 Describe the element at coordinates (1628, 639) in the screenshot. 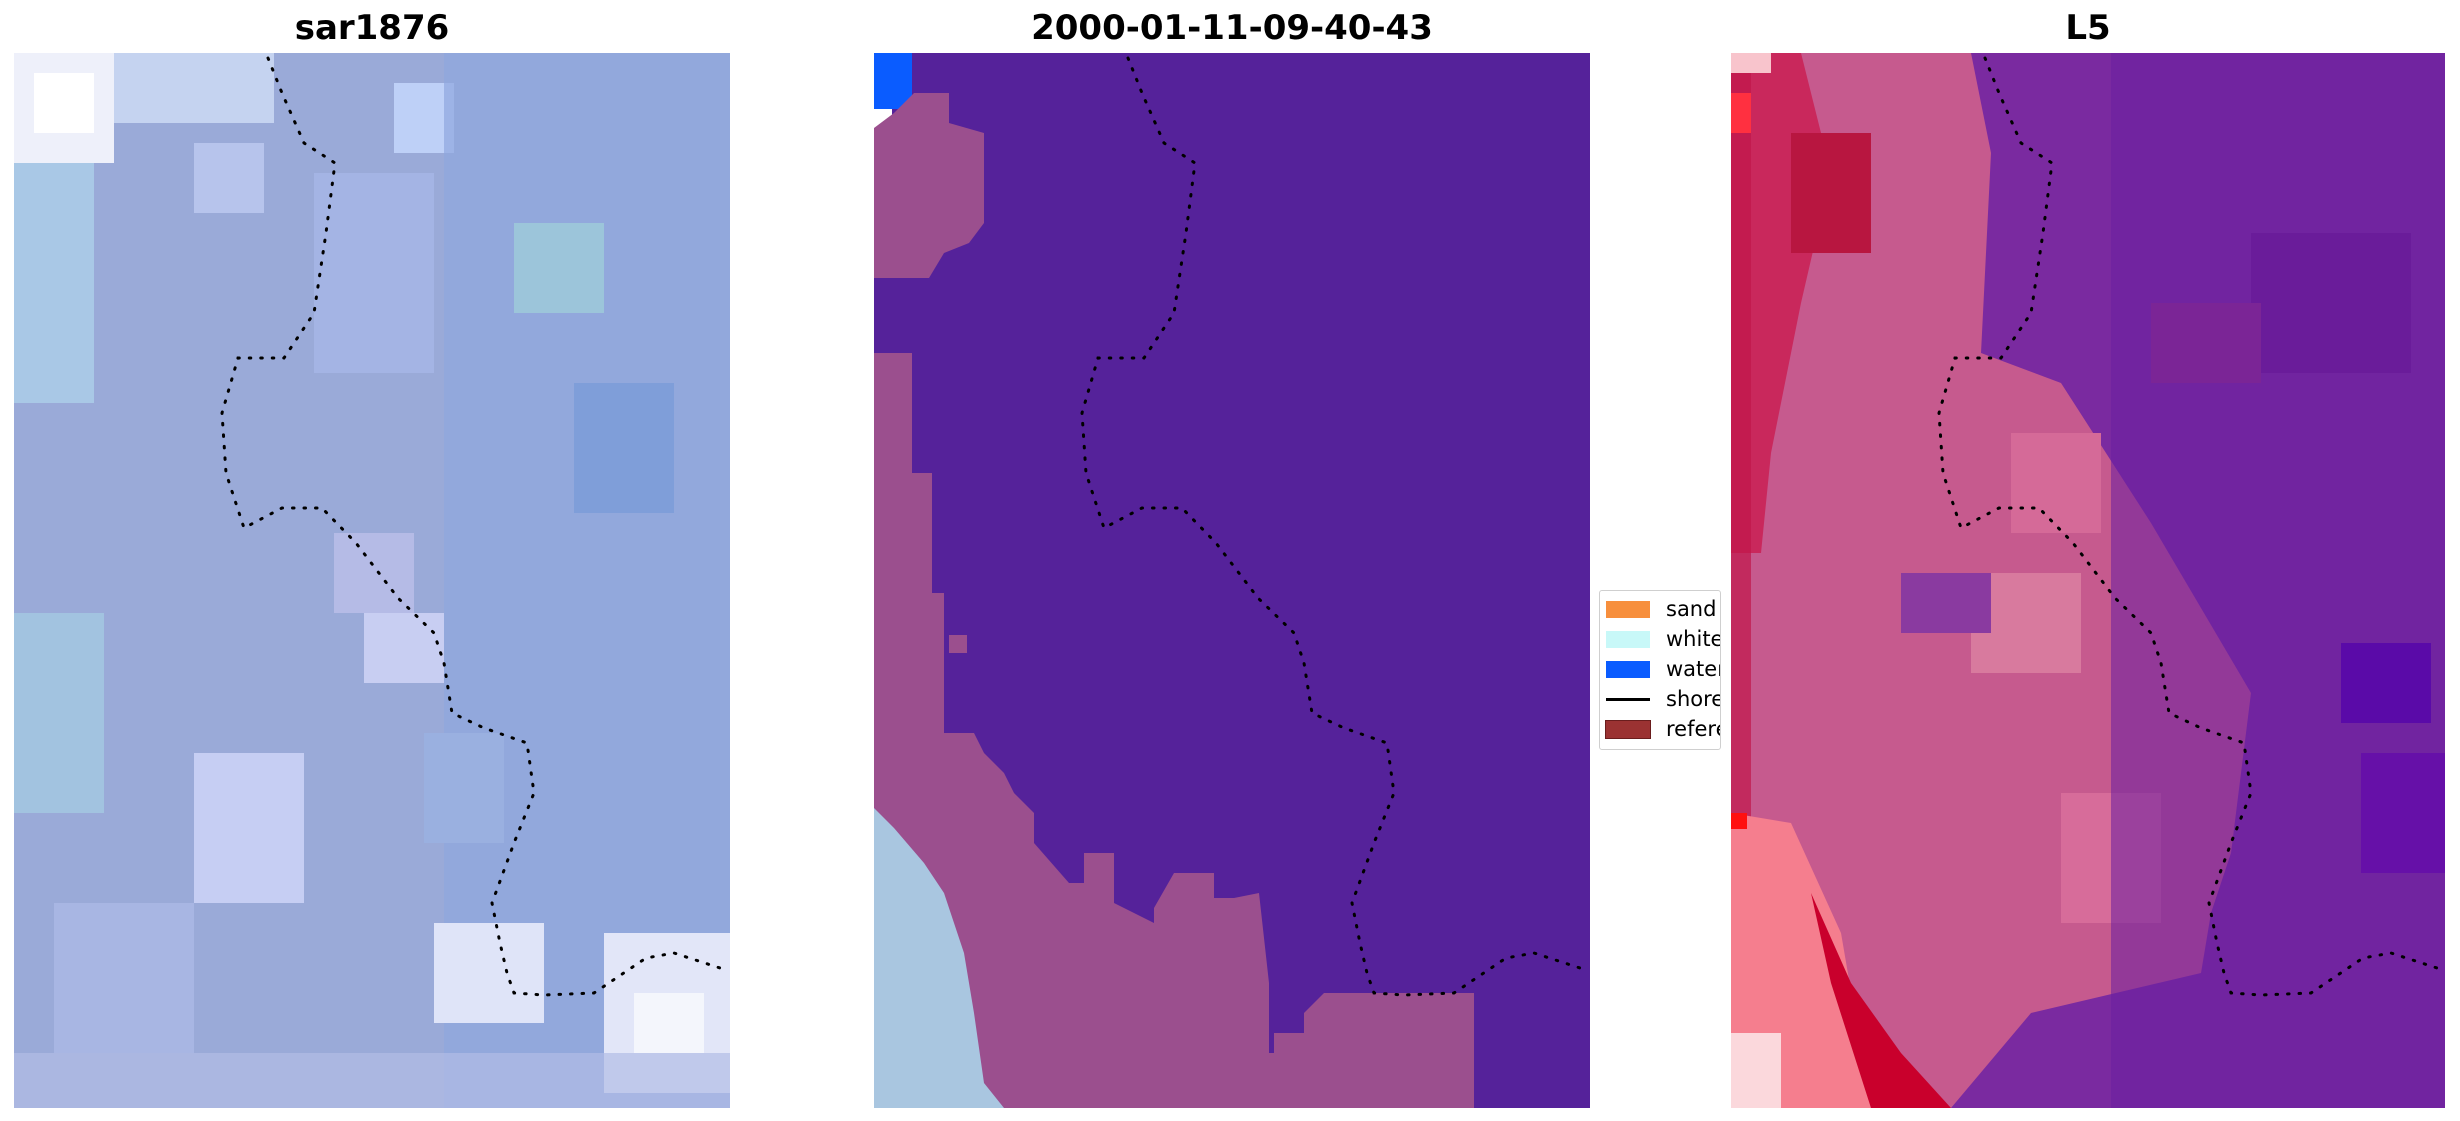

I see `whitewater-swatch` at that location.